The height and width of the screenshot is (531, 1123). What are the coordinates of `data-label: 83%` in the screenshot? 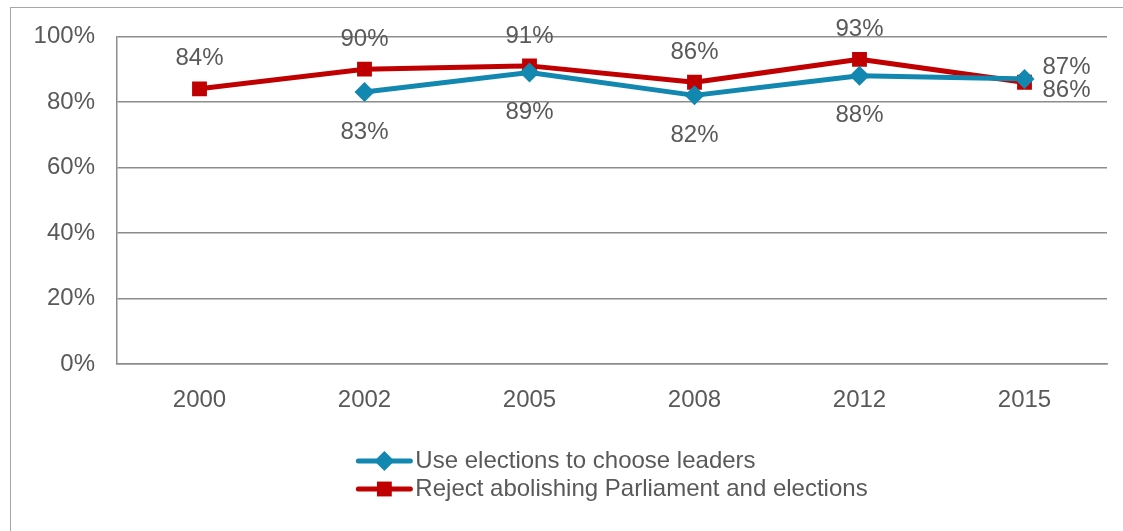 It's located at (364, 130).